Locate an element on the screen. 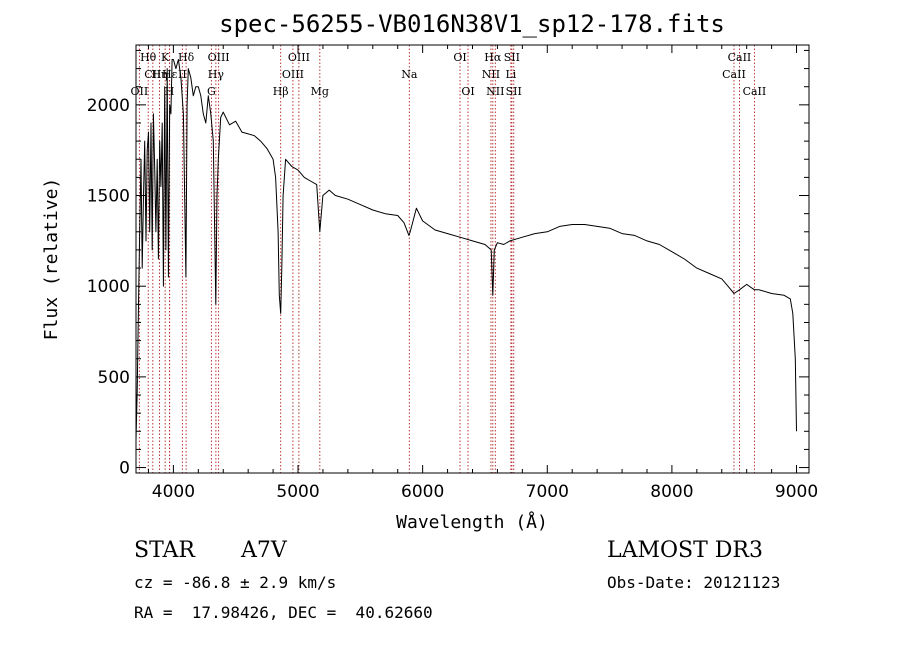 The image size is (900, 649). spectral-line-label: Mg is located at coordinates (320, 91).